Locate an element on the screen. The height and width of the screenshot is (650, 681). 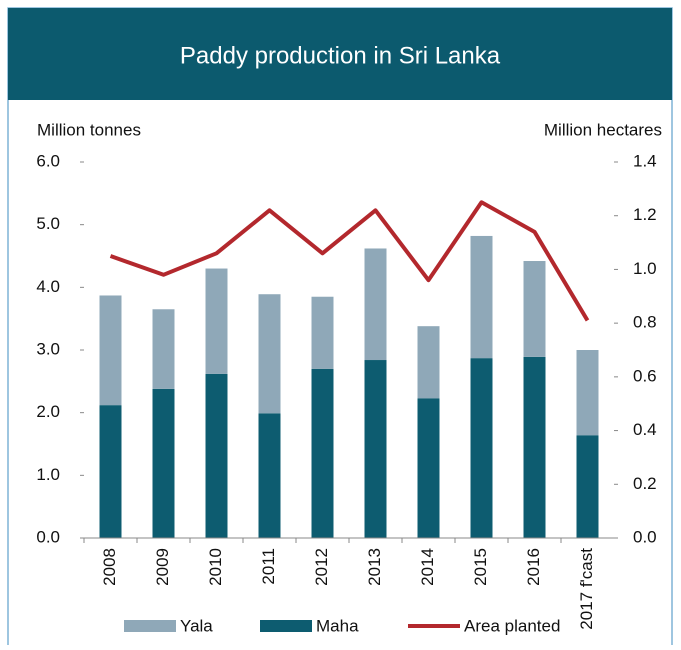
y-tick-label: 3.0 is located at coordinates (48, 348).